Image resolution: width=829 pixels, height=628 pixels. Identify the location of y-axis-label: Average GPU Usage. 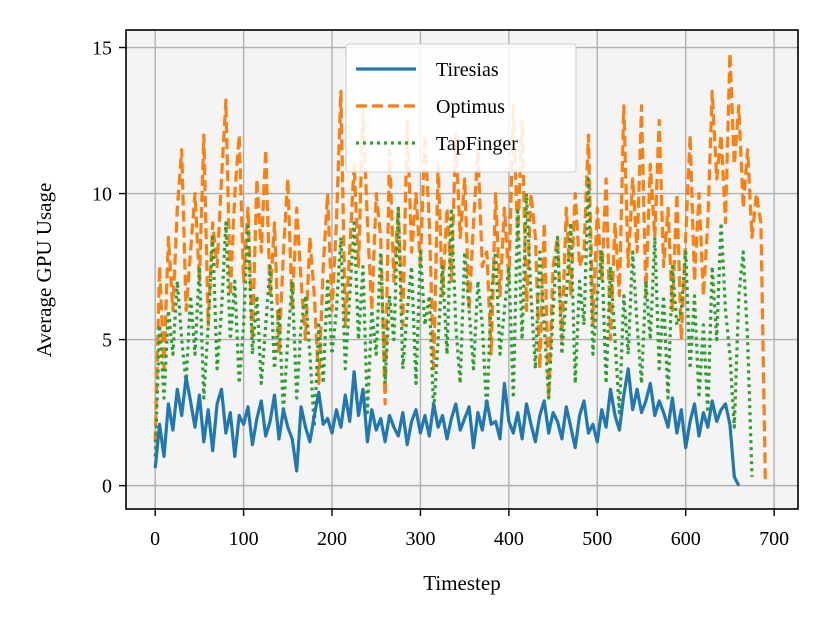
(44, 270).